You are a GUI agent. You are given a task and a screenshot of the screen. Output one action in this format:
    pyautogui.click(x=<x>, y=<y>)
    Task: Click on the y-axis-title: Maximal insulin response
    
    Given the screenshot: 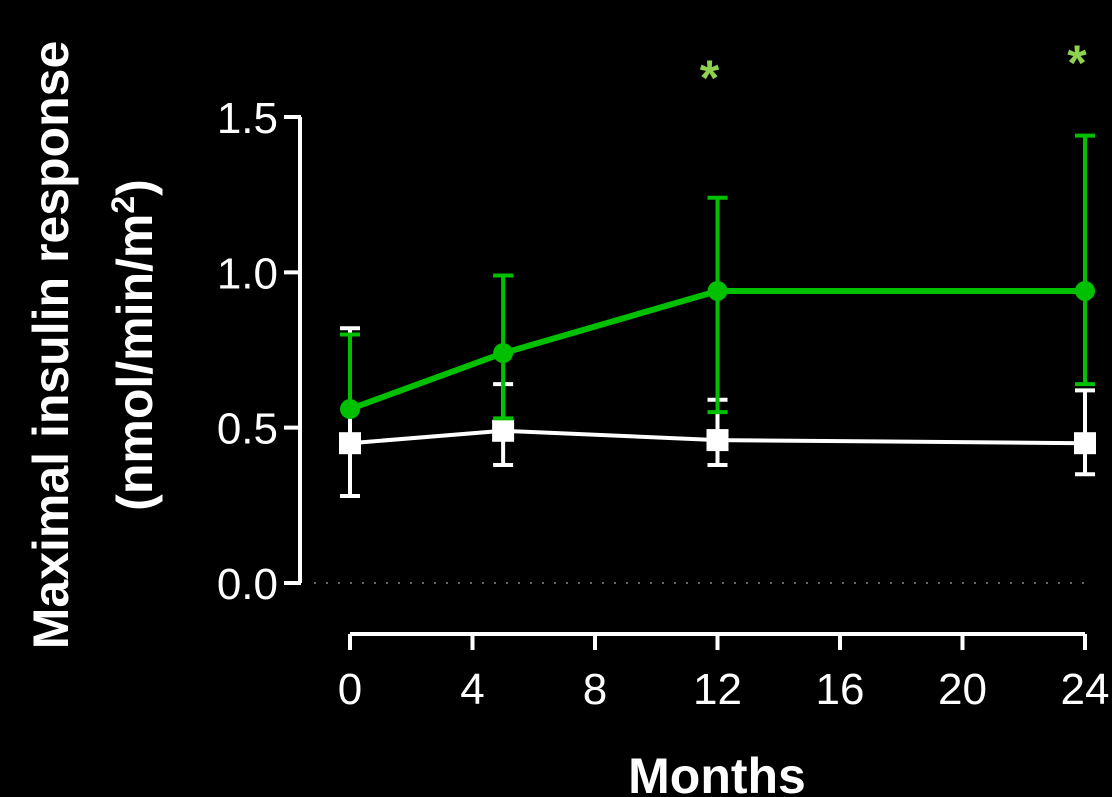 What is the action you would take?
    pyautogui.click(x=51, y=345)
    